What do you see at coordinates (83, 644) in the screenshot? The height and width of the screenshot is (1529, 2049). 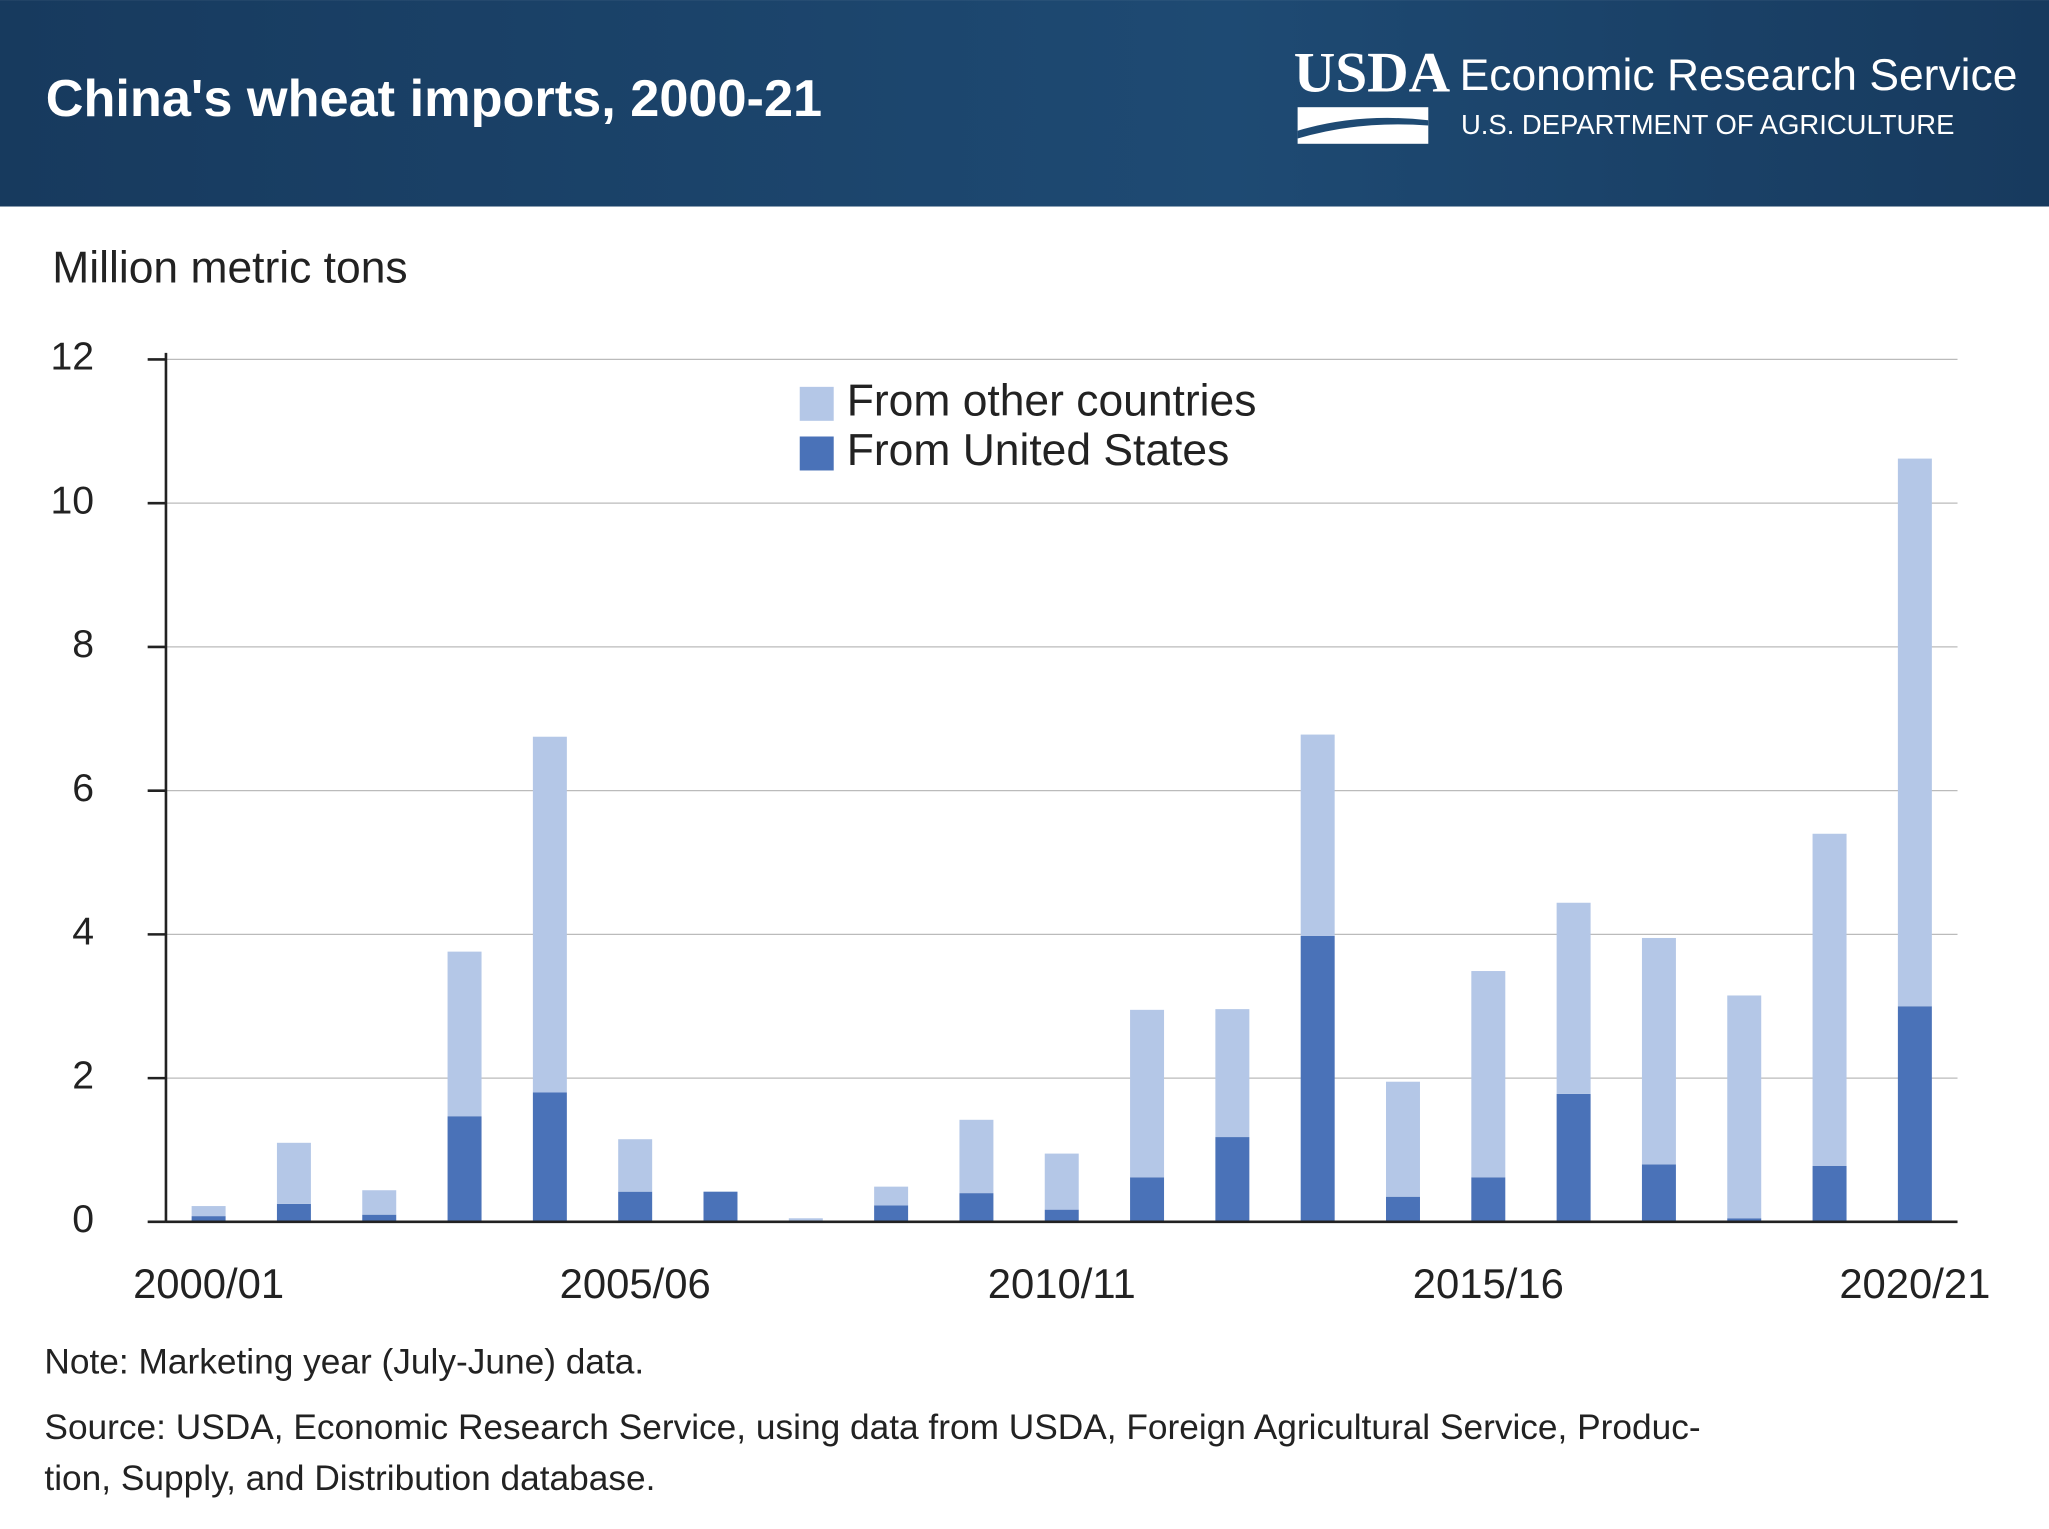 I see `y-tick-label: 8` at bounding box center [83, 644].